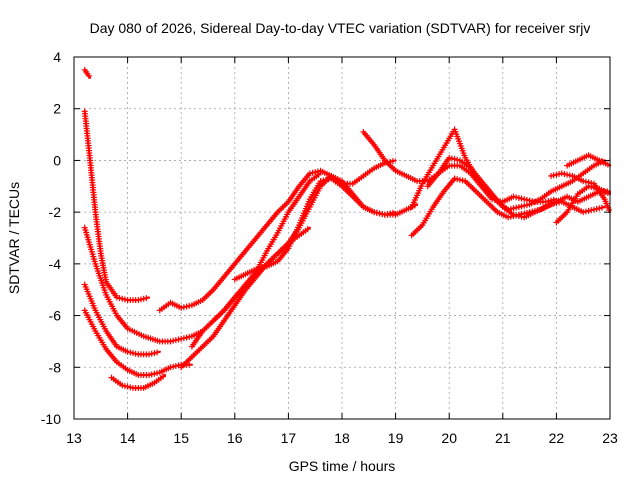 The width and height of the screenshot is (640, 480). I want to click on series-track-d, so click(121, 319).